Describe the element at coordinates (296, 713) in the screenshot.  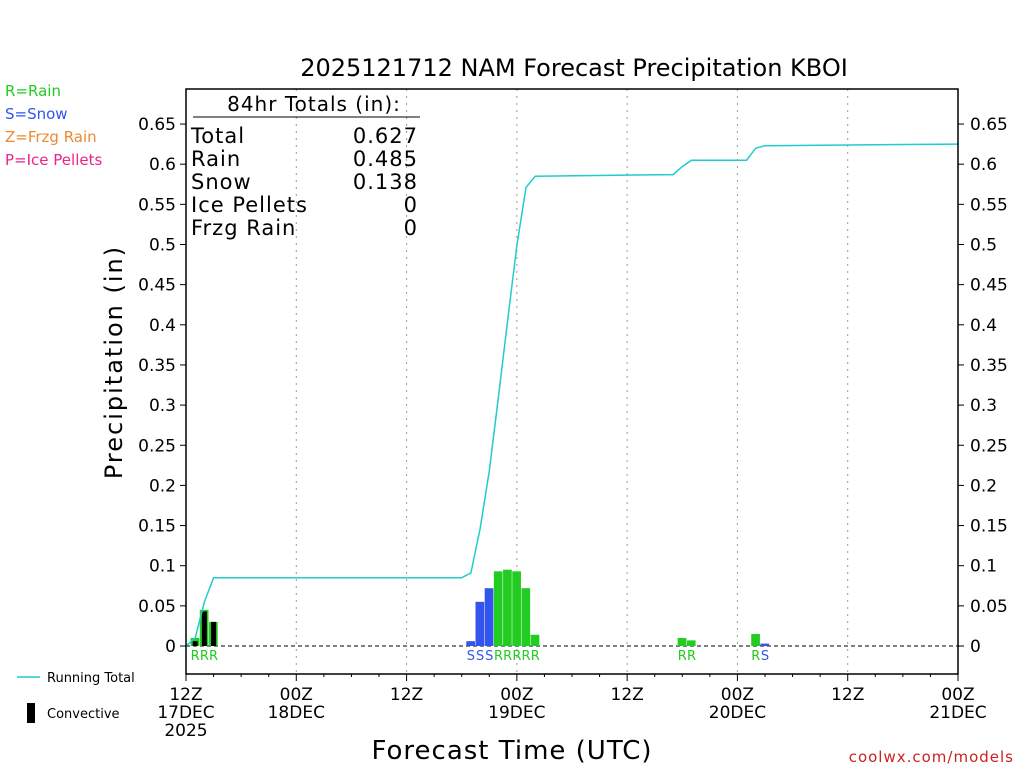
I see `x-tick-label: 18DEC` at that location.